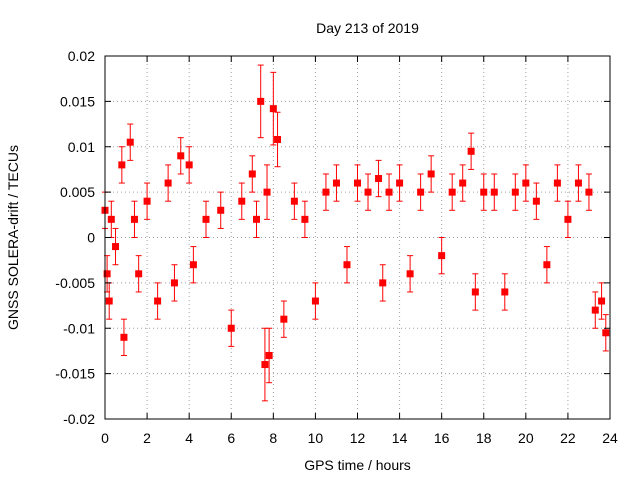 This screenshot has width=640, height=480. I want to click on x-axis-label: GPS time / hours, so click(357, 465).